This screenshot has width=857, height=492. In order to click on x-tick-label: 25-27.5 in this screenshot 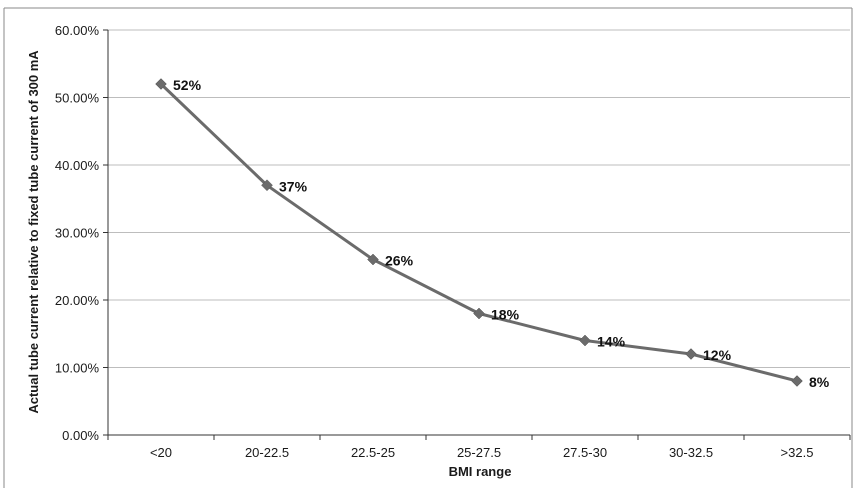, I will do `click(479, 452)`.